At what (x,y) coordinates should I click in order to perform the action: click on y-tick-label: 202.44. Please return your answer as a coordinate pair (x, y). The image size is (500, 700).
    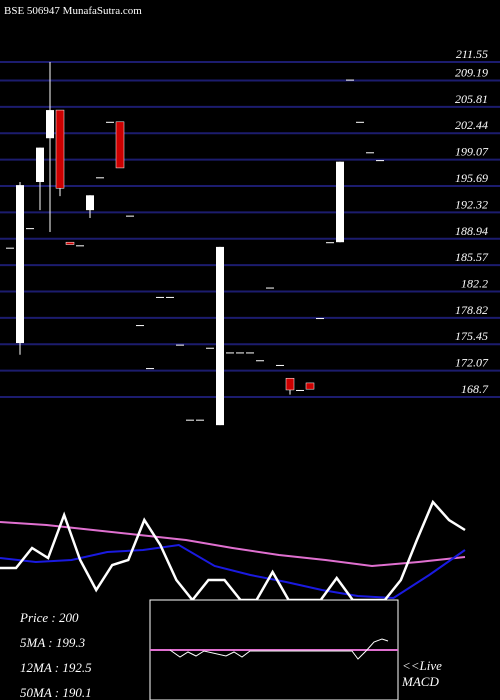
    Looking at the image, I should click on (471, 125).